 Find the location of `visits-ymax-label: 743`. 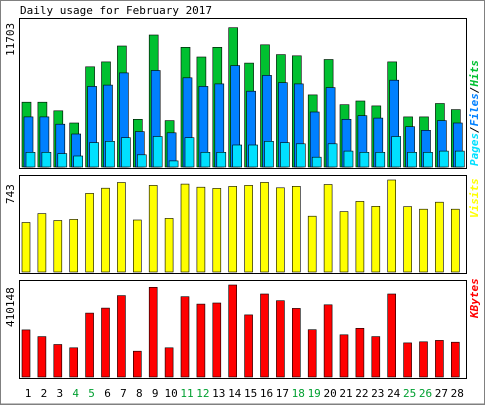

visits-ymax-label: 743 is located at coordinates (10, 194).